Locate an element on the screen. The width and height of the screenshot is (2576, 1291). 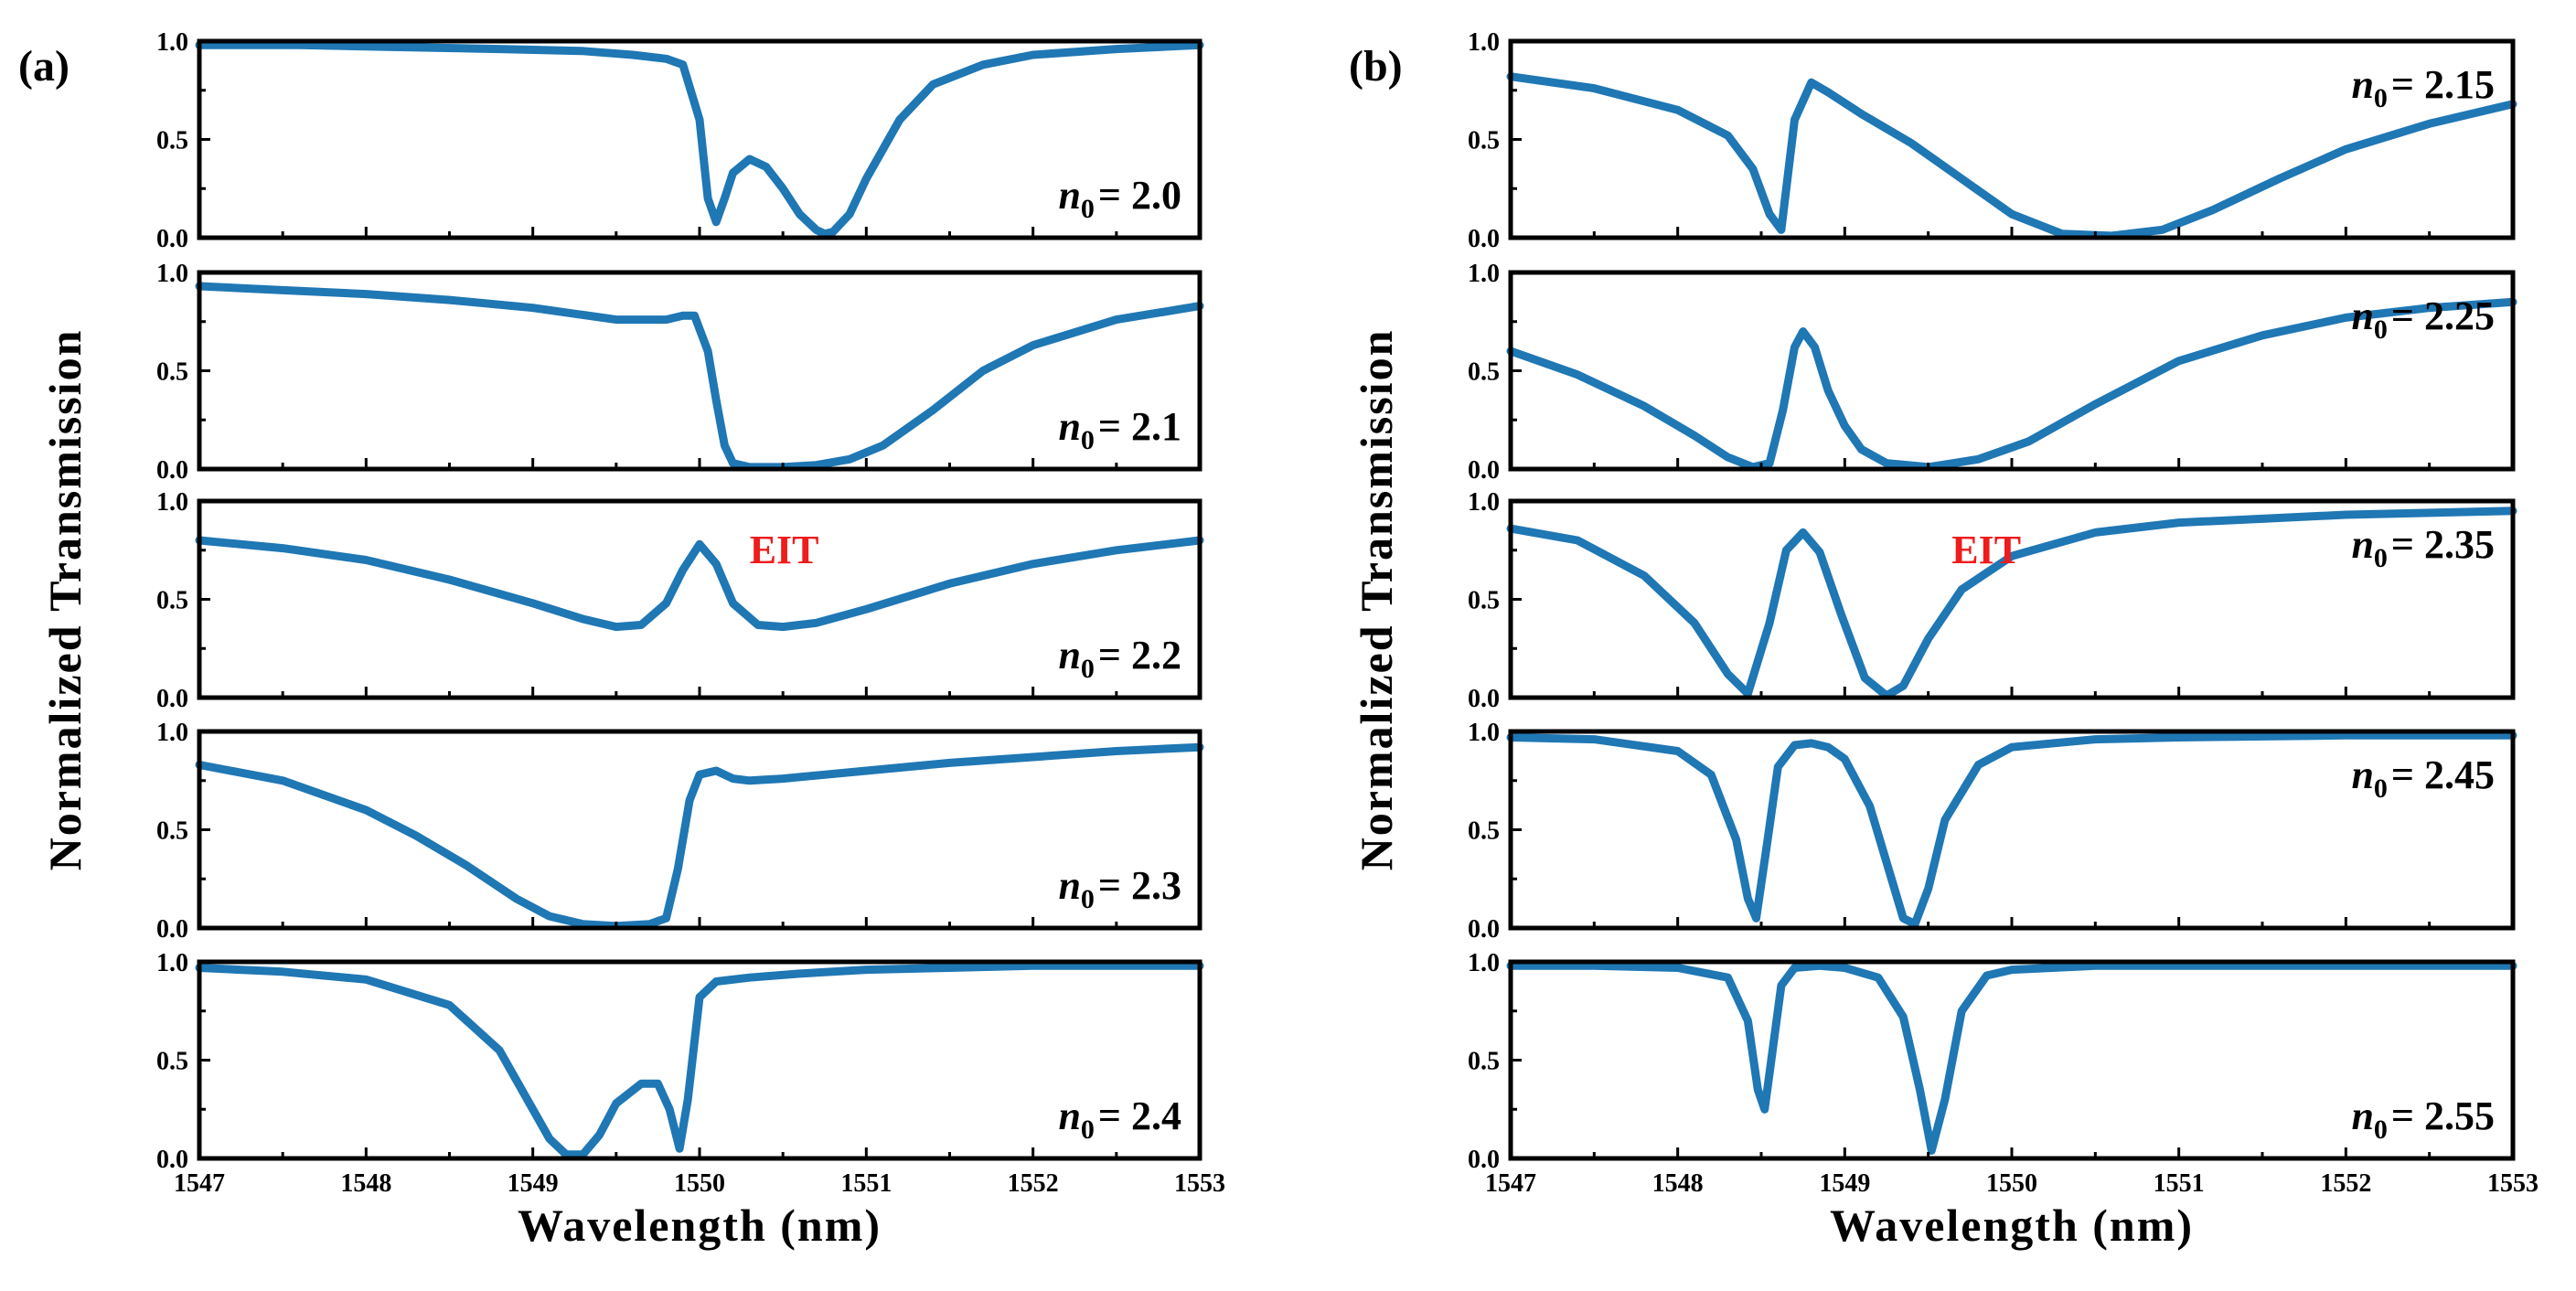
subplot-3: 0.0 0.5 1.0 n0= 2.45 is located at coordinates (1992, 831).